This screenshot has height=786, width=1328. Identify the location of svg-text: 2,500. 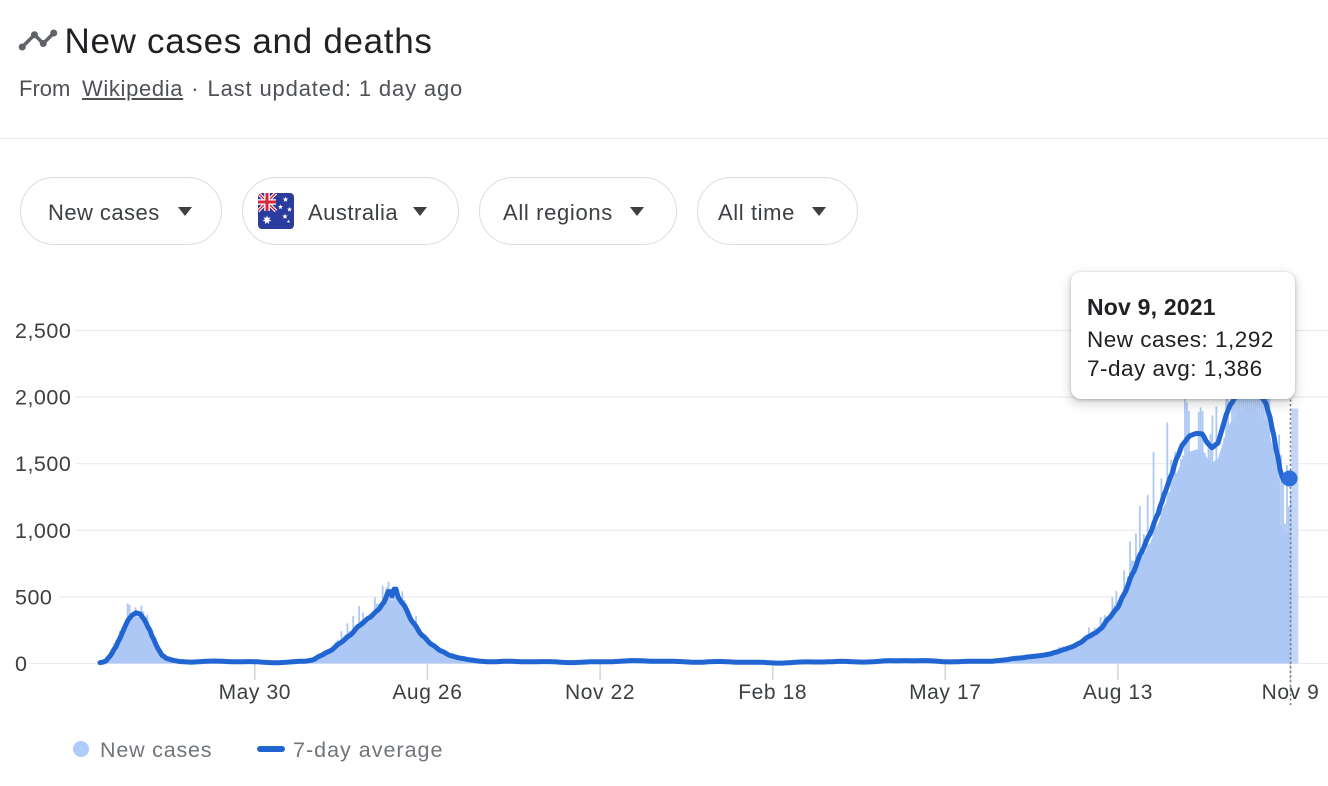
(43, 331).